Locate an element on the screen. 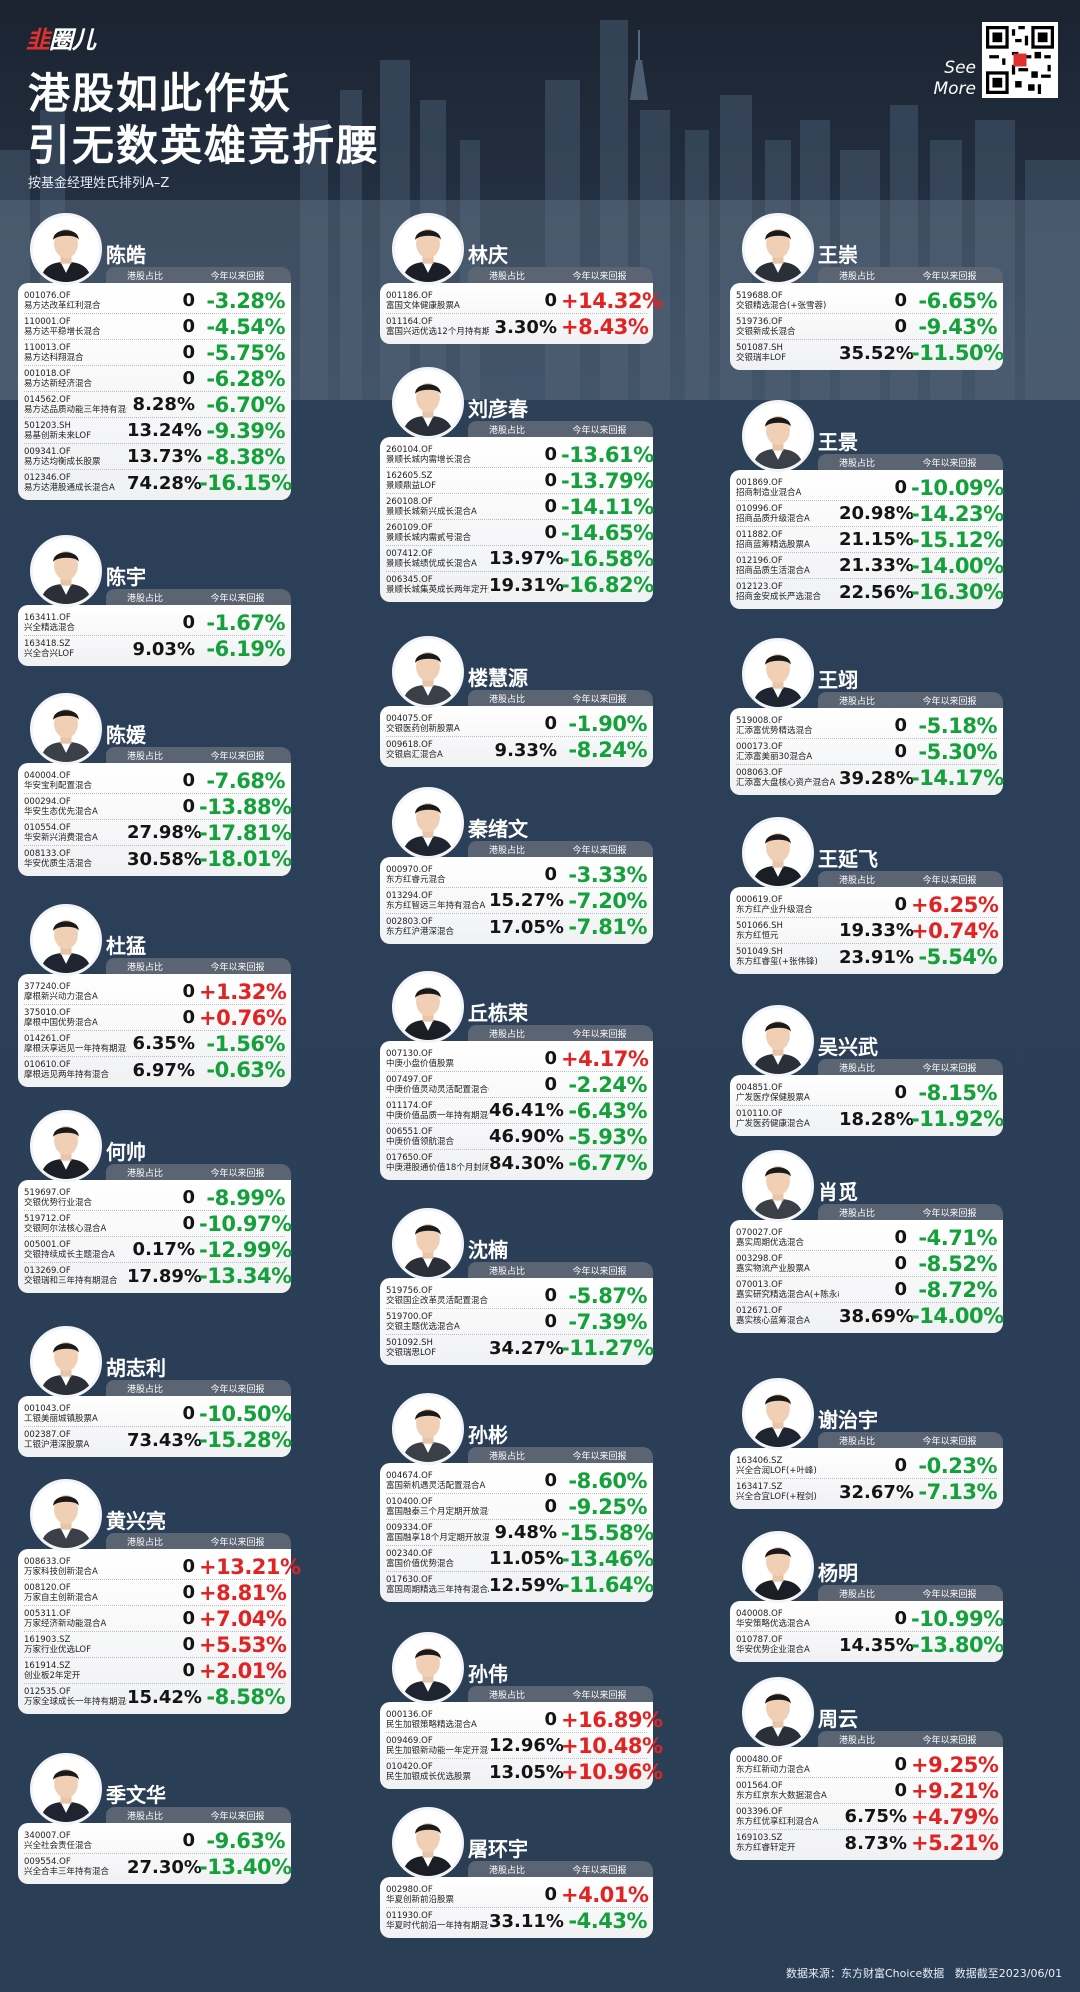  fund-name: 交银瑞和三年持有期混合 is located at coordinates (71, 1281).